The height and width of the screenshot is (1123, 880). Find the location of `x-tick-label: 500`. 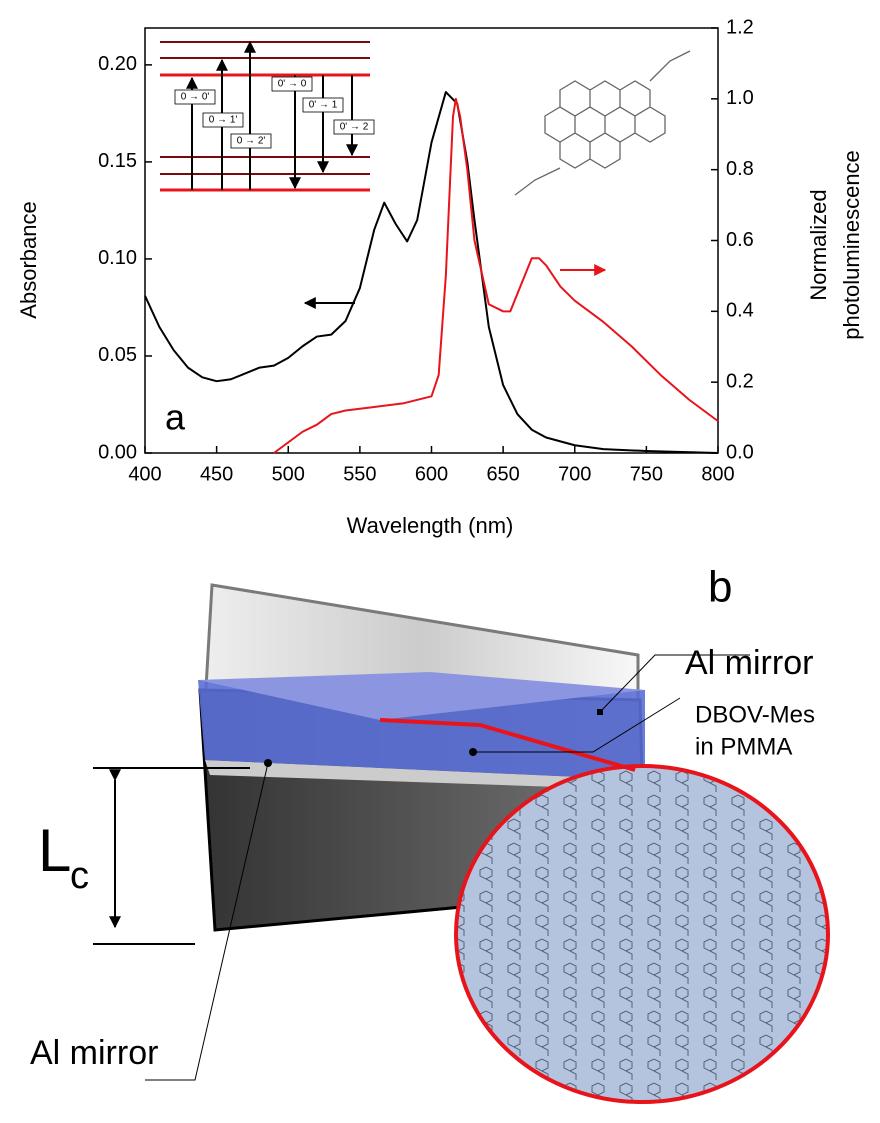

x-tick-label: 500 is located at coordinates (288, 474).